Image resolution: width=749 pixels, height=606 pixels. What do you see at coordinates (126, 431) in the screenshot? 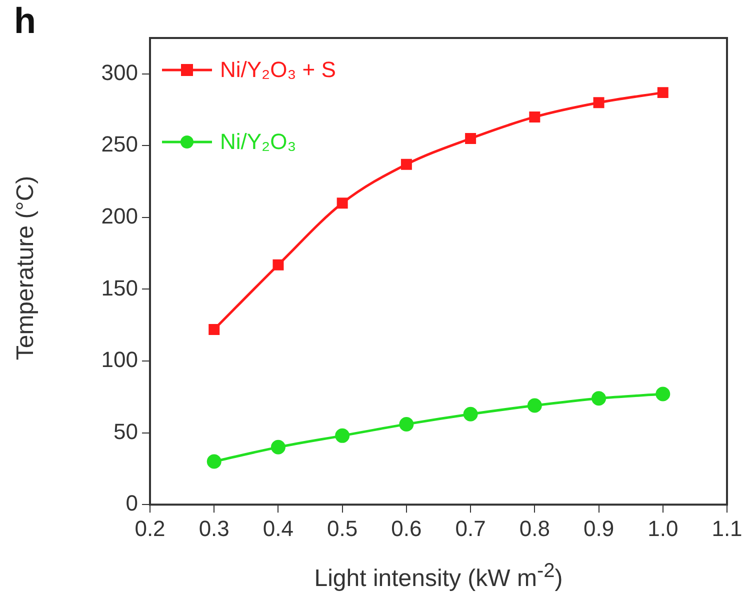
I see `y-tick-label: 50` at bounding box center [126, 431].